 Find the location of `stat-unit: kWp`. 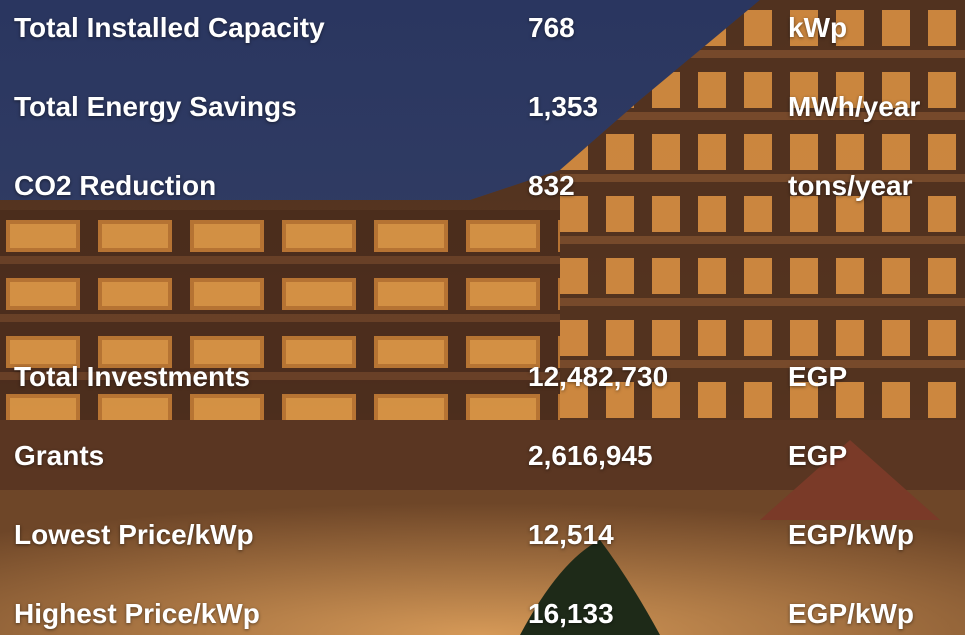

stat-unit: kWp is located at coordinates (818, 27).